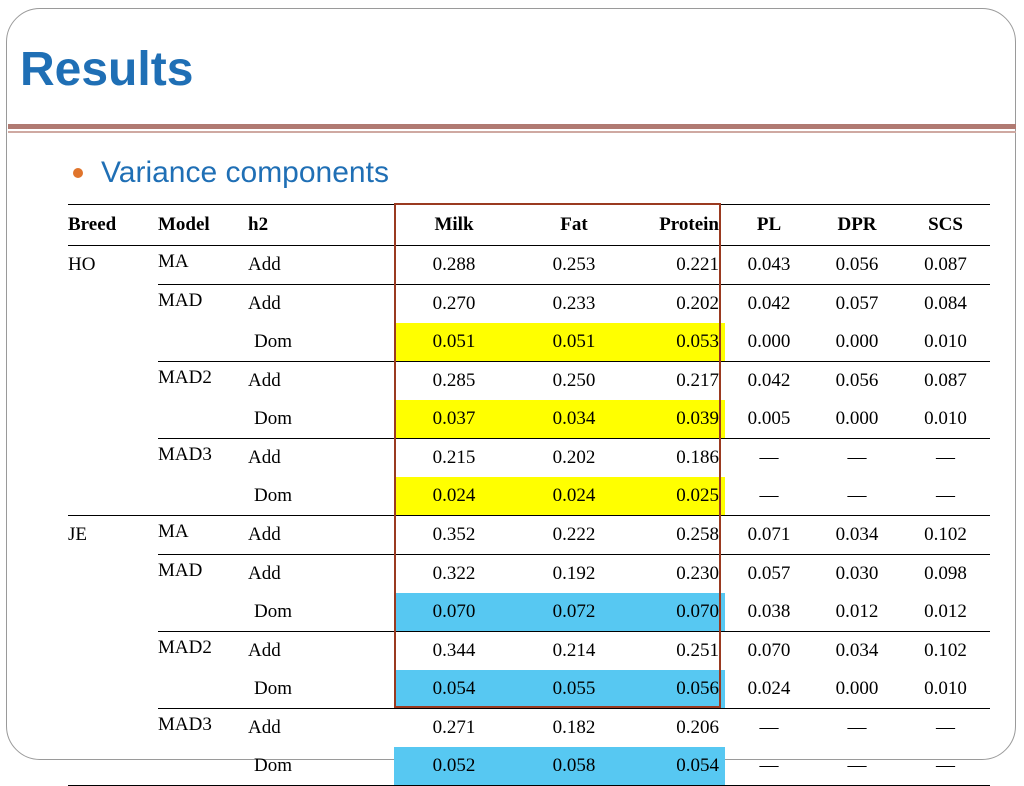 This screenshot has height=786, width=1024. Describe the element at coordinates (679, 496) in the screenshot. I see `cell-protein: 0.025` at that location.